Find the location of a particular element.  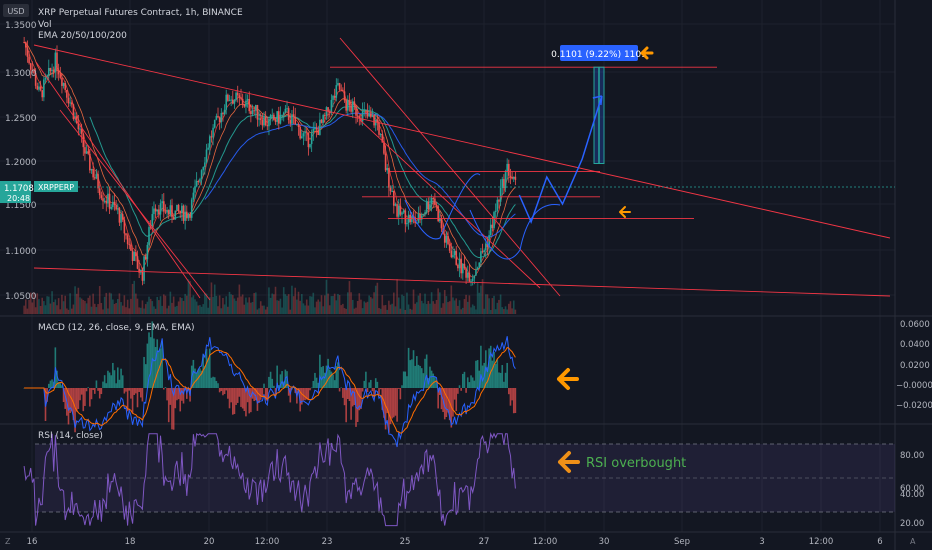

rsi-pane is located at coordinates (269, 479).